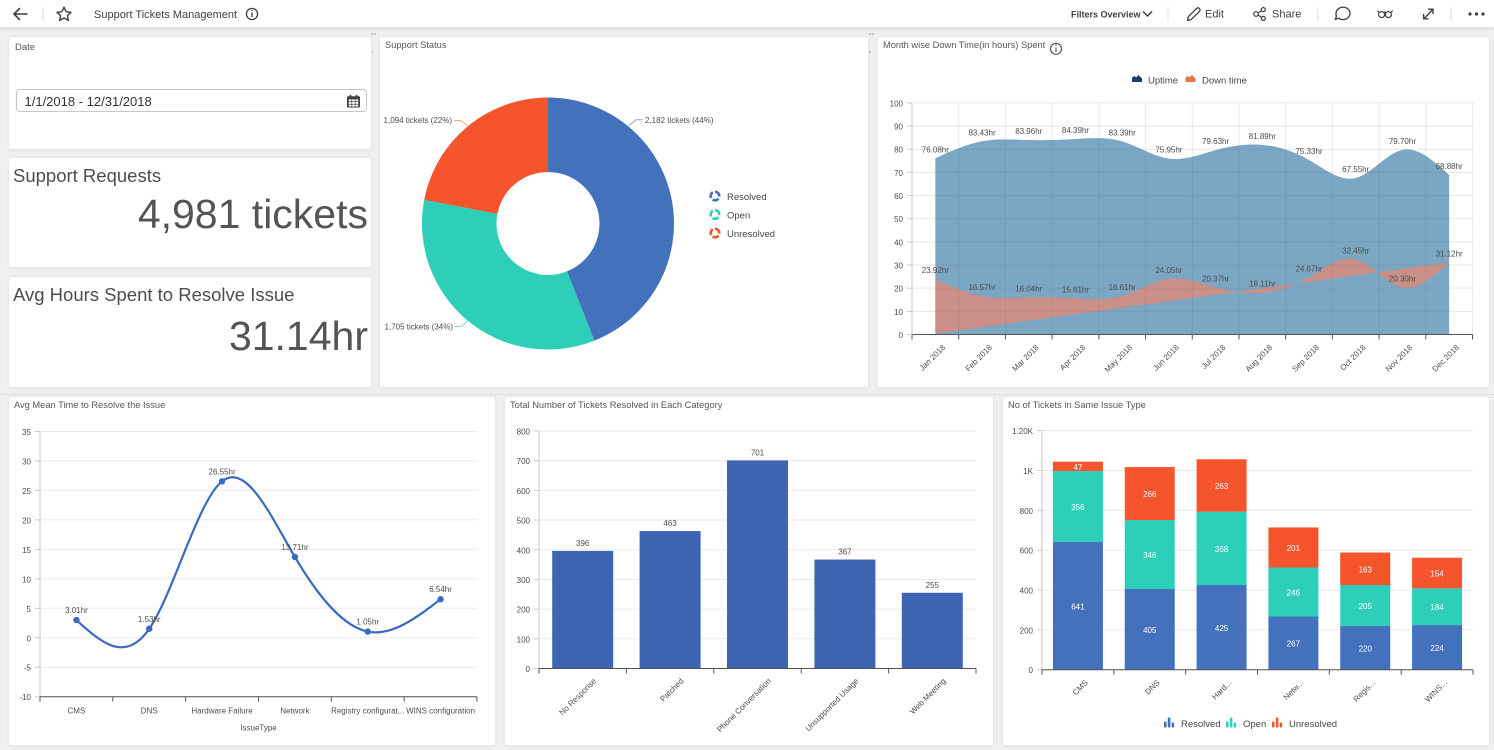 This screenshot has width=1494, height=750. Describe the element at coordinates (1073, 358) in the screenshot. I see `svg-text: Apr 2018` at that location.